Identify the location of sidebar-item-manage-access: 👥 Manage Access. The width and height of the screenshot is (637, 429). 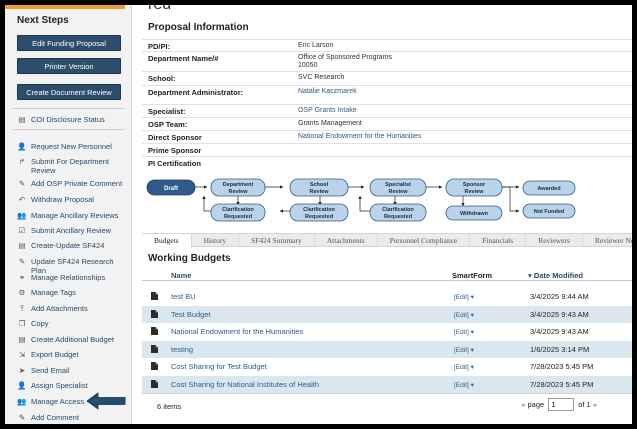
(73, 401).